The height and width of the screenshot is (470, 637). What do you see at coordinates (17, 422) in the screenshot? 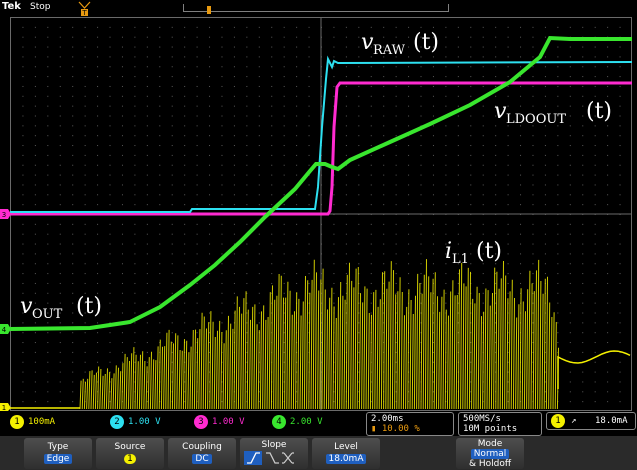
I see `ch1-badge: 1` at bounding box center [17, 422].